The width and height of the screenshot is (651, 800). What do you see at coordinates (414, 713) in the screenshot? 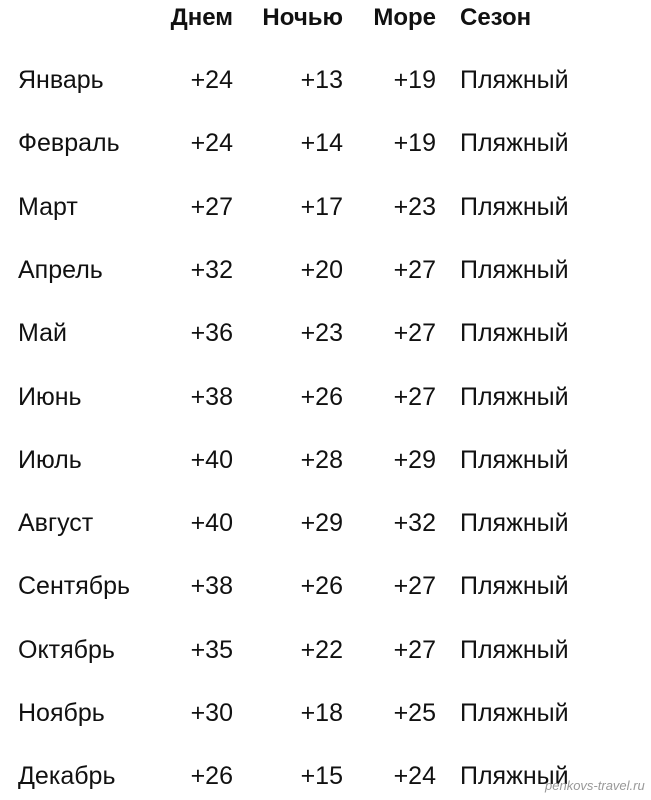
I see `cell-sea: +25` at bounding box center [414, 713].